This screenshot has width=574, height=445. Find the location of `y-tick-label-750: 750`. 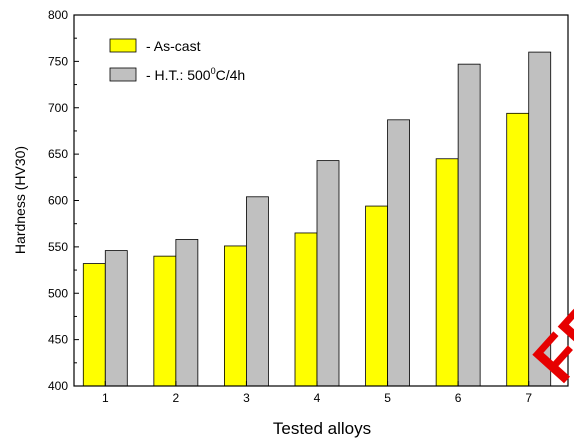

y-tick-label-750: 750 is located at coordinates (58, 61).